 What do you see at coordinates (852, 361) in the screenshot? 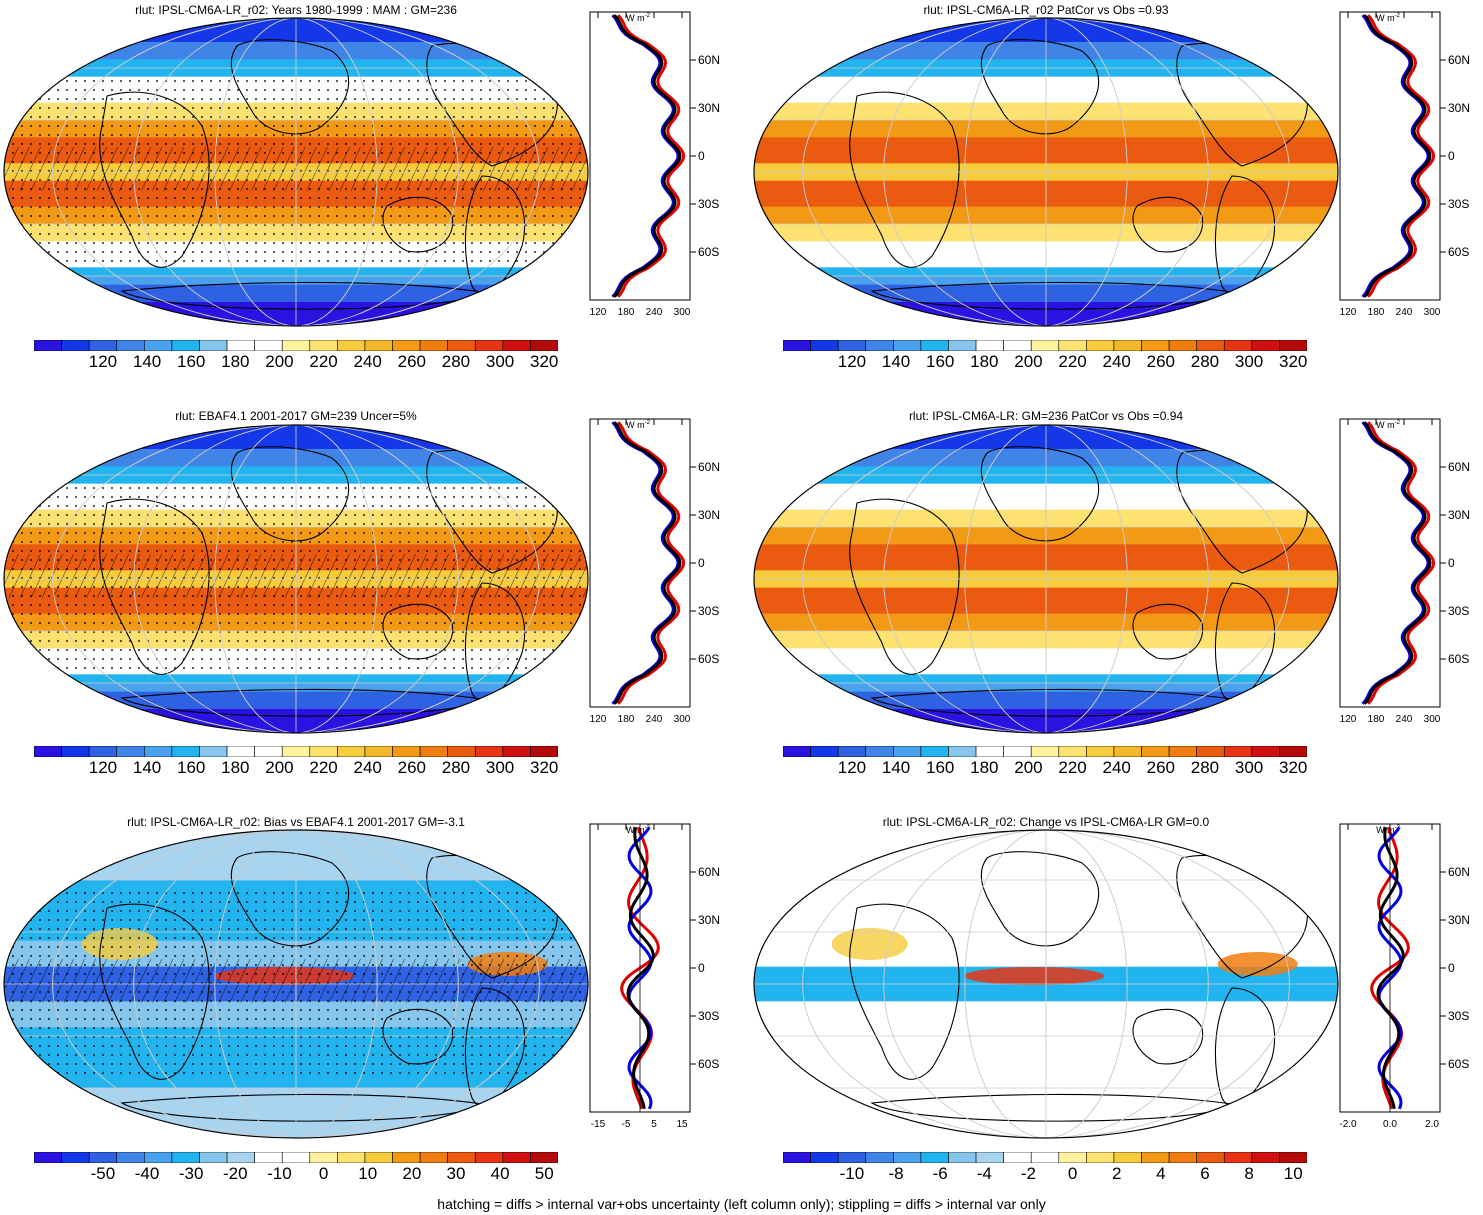
I see `colorbar-label: 120` at bounding box center [852, 361].